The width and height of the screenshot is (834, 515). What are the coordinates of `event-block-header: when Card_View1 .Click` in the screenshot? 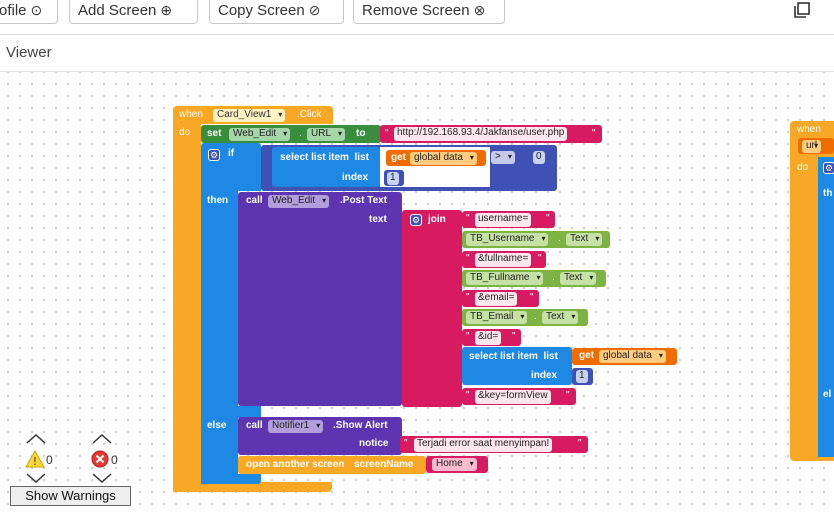 It's located at (253, 115).